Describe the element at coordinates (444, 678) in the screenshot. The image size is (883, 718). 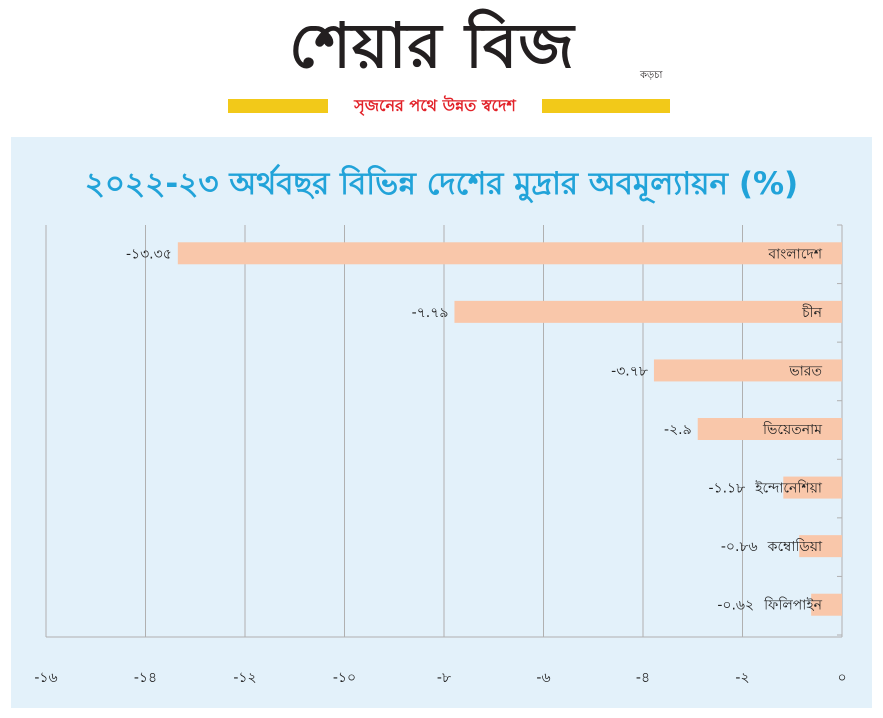
I see `x-tick-label: -৮` at that location.